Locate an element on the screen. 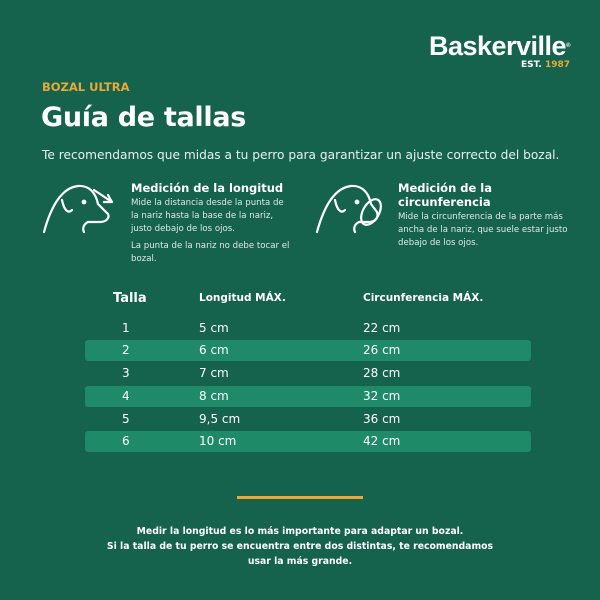  circumference-cell: 28 cm is located at coordinates (382, 373).